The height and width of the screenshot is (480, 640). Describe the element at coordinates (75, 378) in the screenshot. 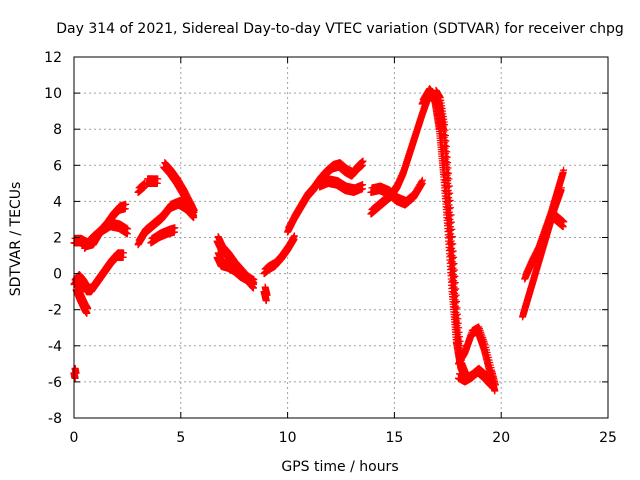

I see `data-point-outlier` at that location.